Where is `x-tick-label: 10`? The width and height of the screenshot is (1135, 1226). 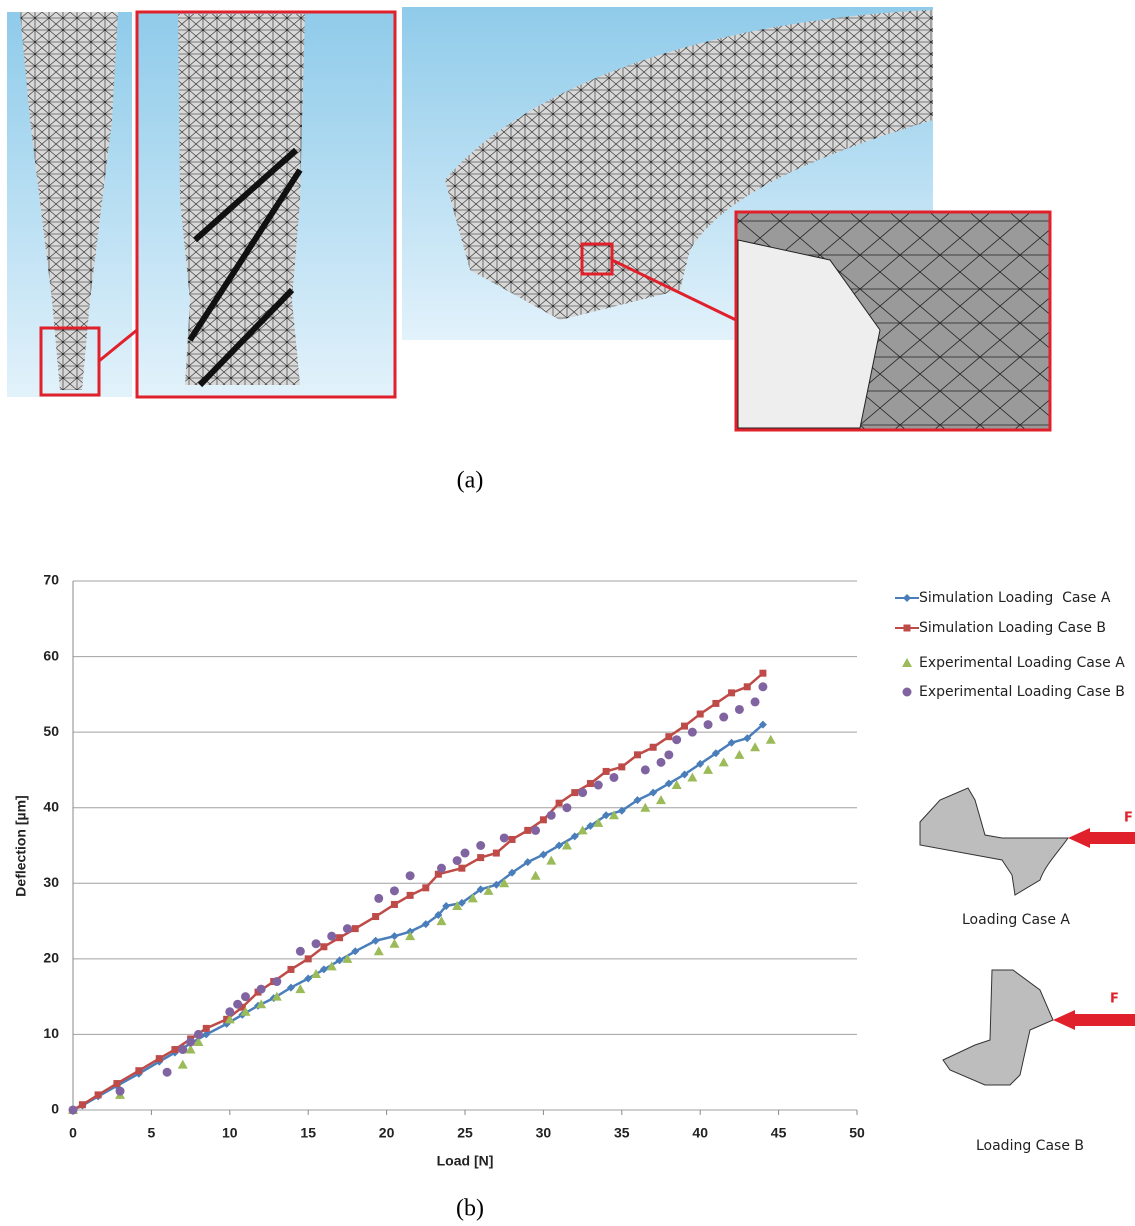
x-tick-label: 10 is located at coordinates (230, 1133).